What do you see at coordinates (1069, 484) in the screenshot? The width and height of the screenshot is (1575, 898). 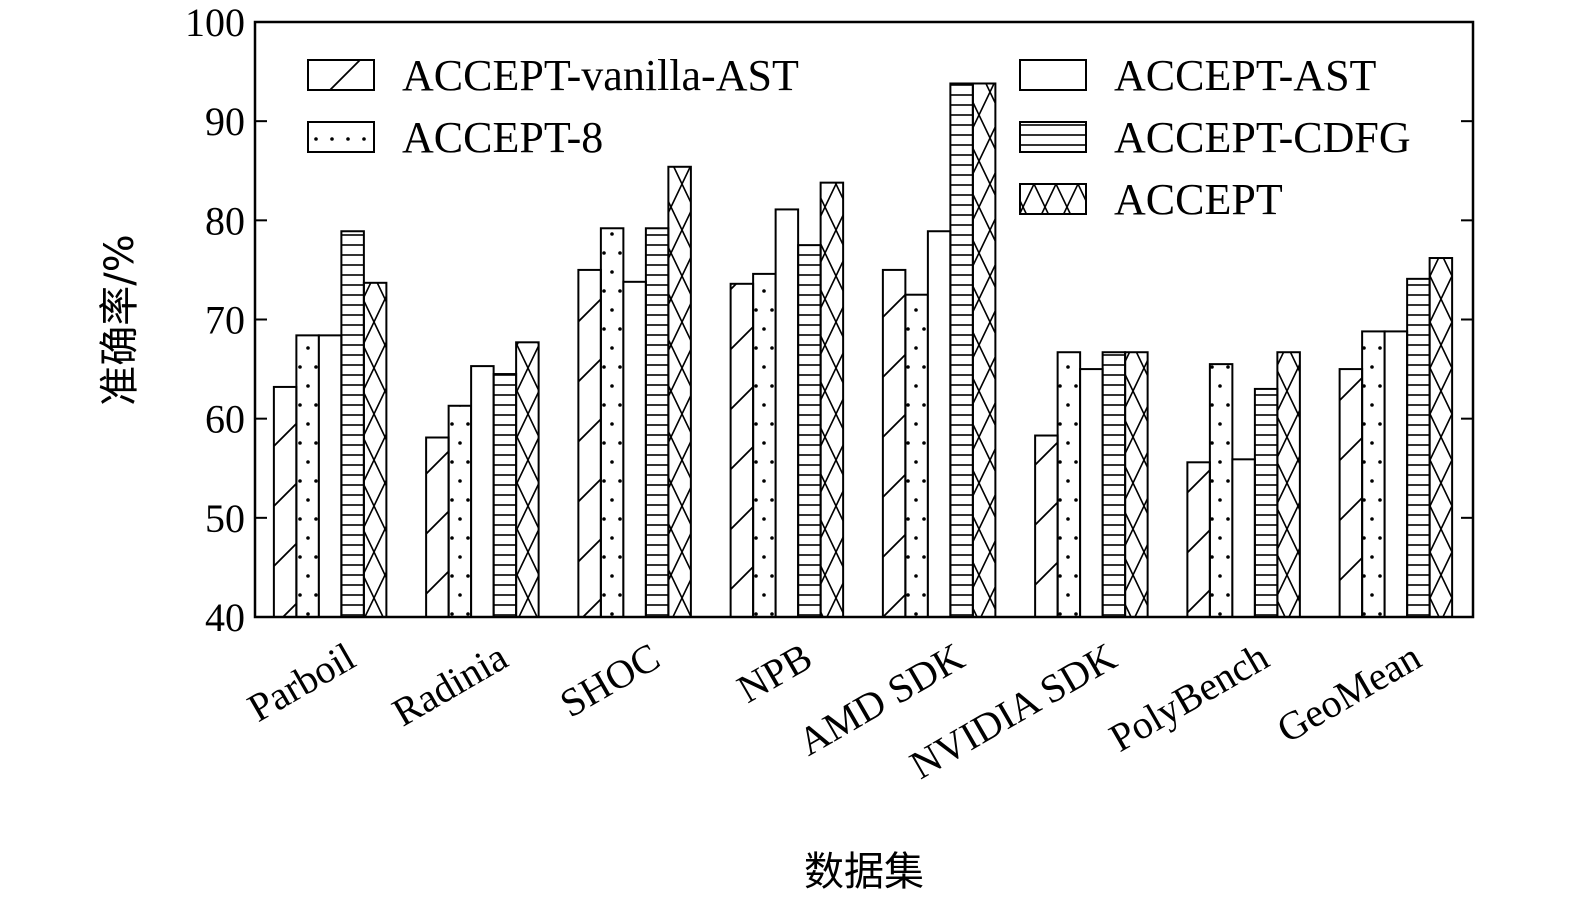 I see `bar-accept-8-nvidia-sdk` at bounding box center [1069, 484].